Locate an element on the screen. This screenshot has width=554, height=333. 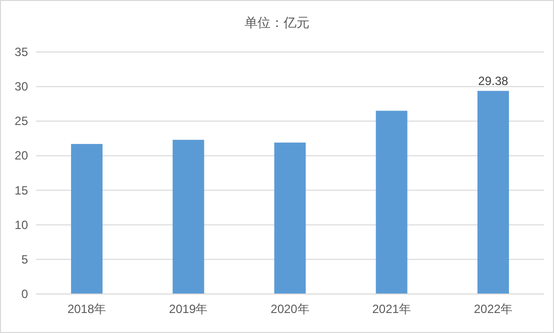
y-tick-label: 20 is located at coordinates (21, 155).